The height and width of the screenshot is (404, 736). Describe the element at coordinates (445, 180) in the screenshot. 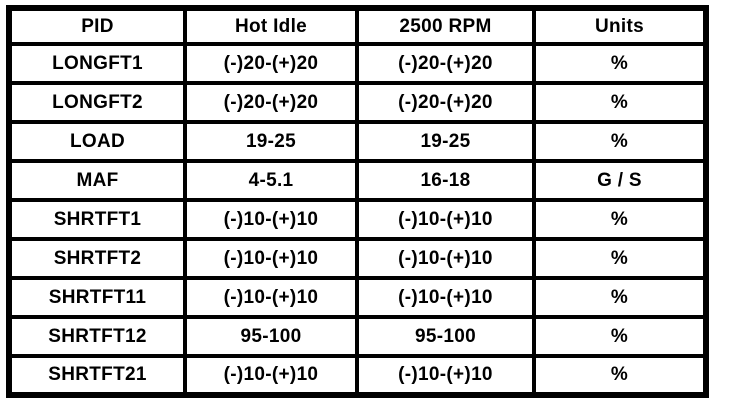

I see `rpm-2500-cell: 16-18` at that location.